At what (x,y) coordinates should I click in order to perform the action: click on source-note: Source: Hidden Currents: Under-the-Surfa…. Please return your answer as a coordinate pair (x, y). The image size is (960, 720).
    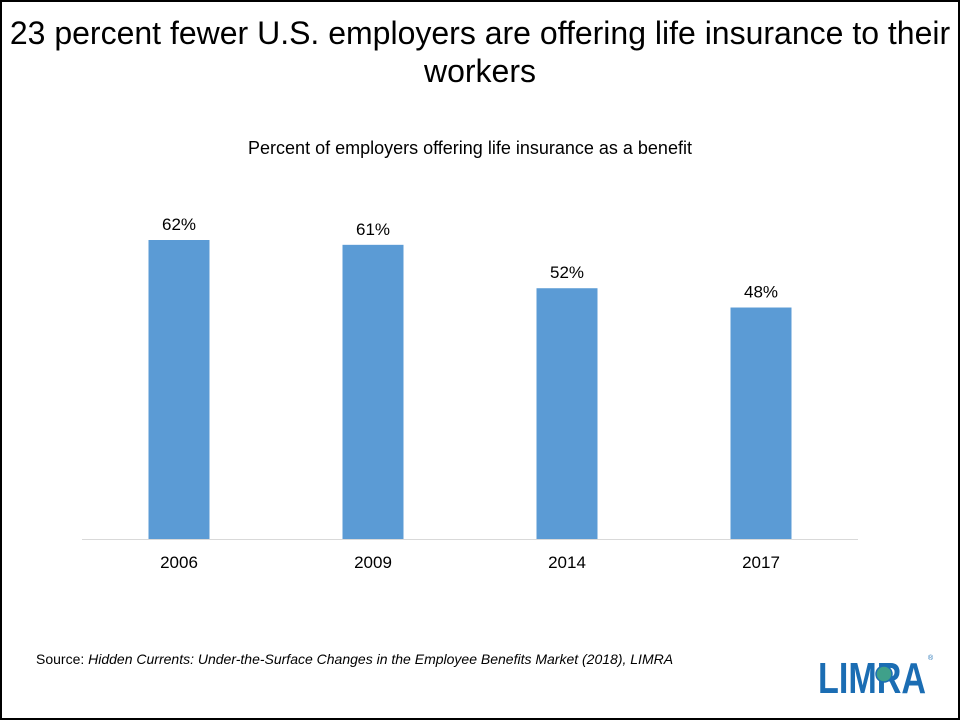
    Looking at the image, I should click on (354, 659).